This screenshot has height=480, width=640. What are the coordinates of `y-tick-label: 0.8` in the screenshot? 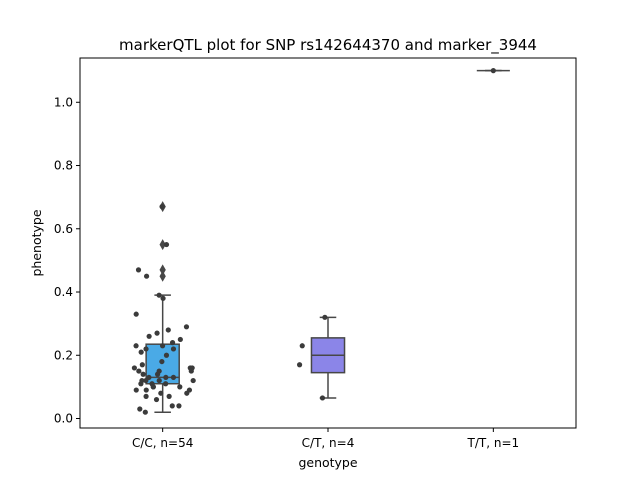 It's located at (63, 166).